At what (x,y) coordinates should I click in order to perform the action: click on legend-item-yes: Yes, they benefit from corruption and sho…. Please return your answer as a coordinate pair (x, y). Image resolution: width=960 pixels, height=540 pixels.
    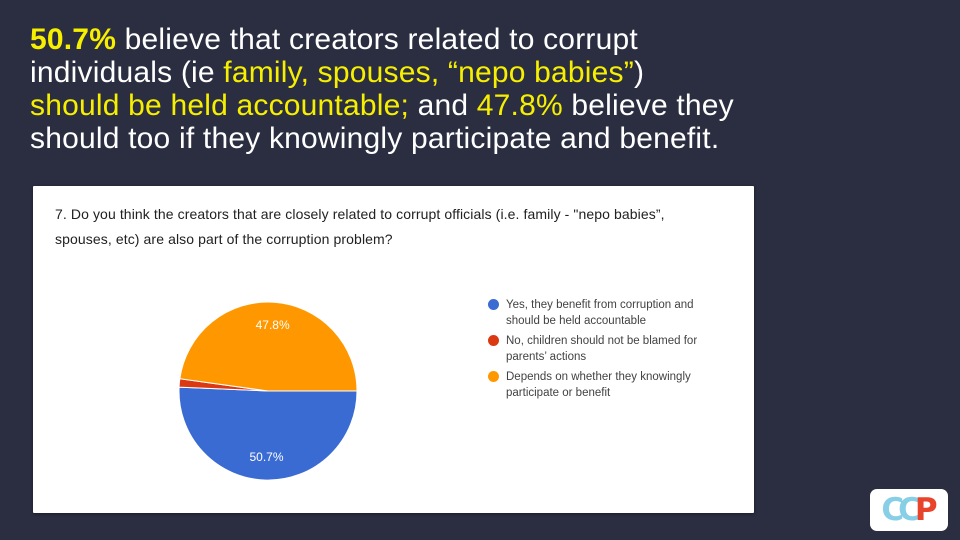
    Looking at the image, I should click on (618, 313).